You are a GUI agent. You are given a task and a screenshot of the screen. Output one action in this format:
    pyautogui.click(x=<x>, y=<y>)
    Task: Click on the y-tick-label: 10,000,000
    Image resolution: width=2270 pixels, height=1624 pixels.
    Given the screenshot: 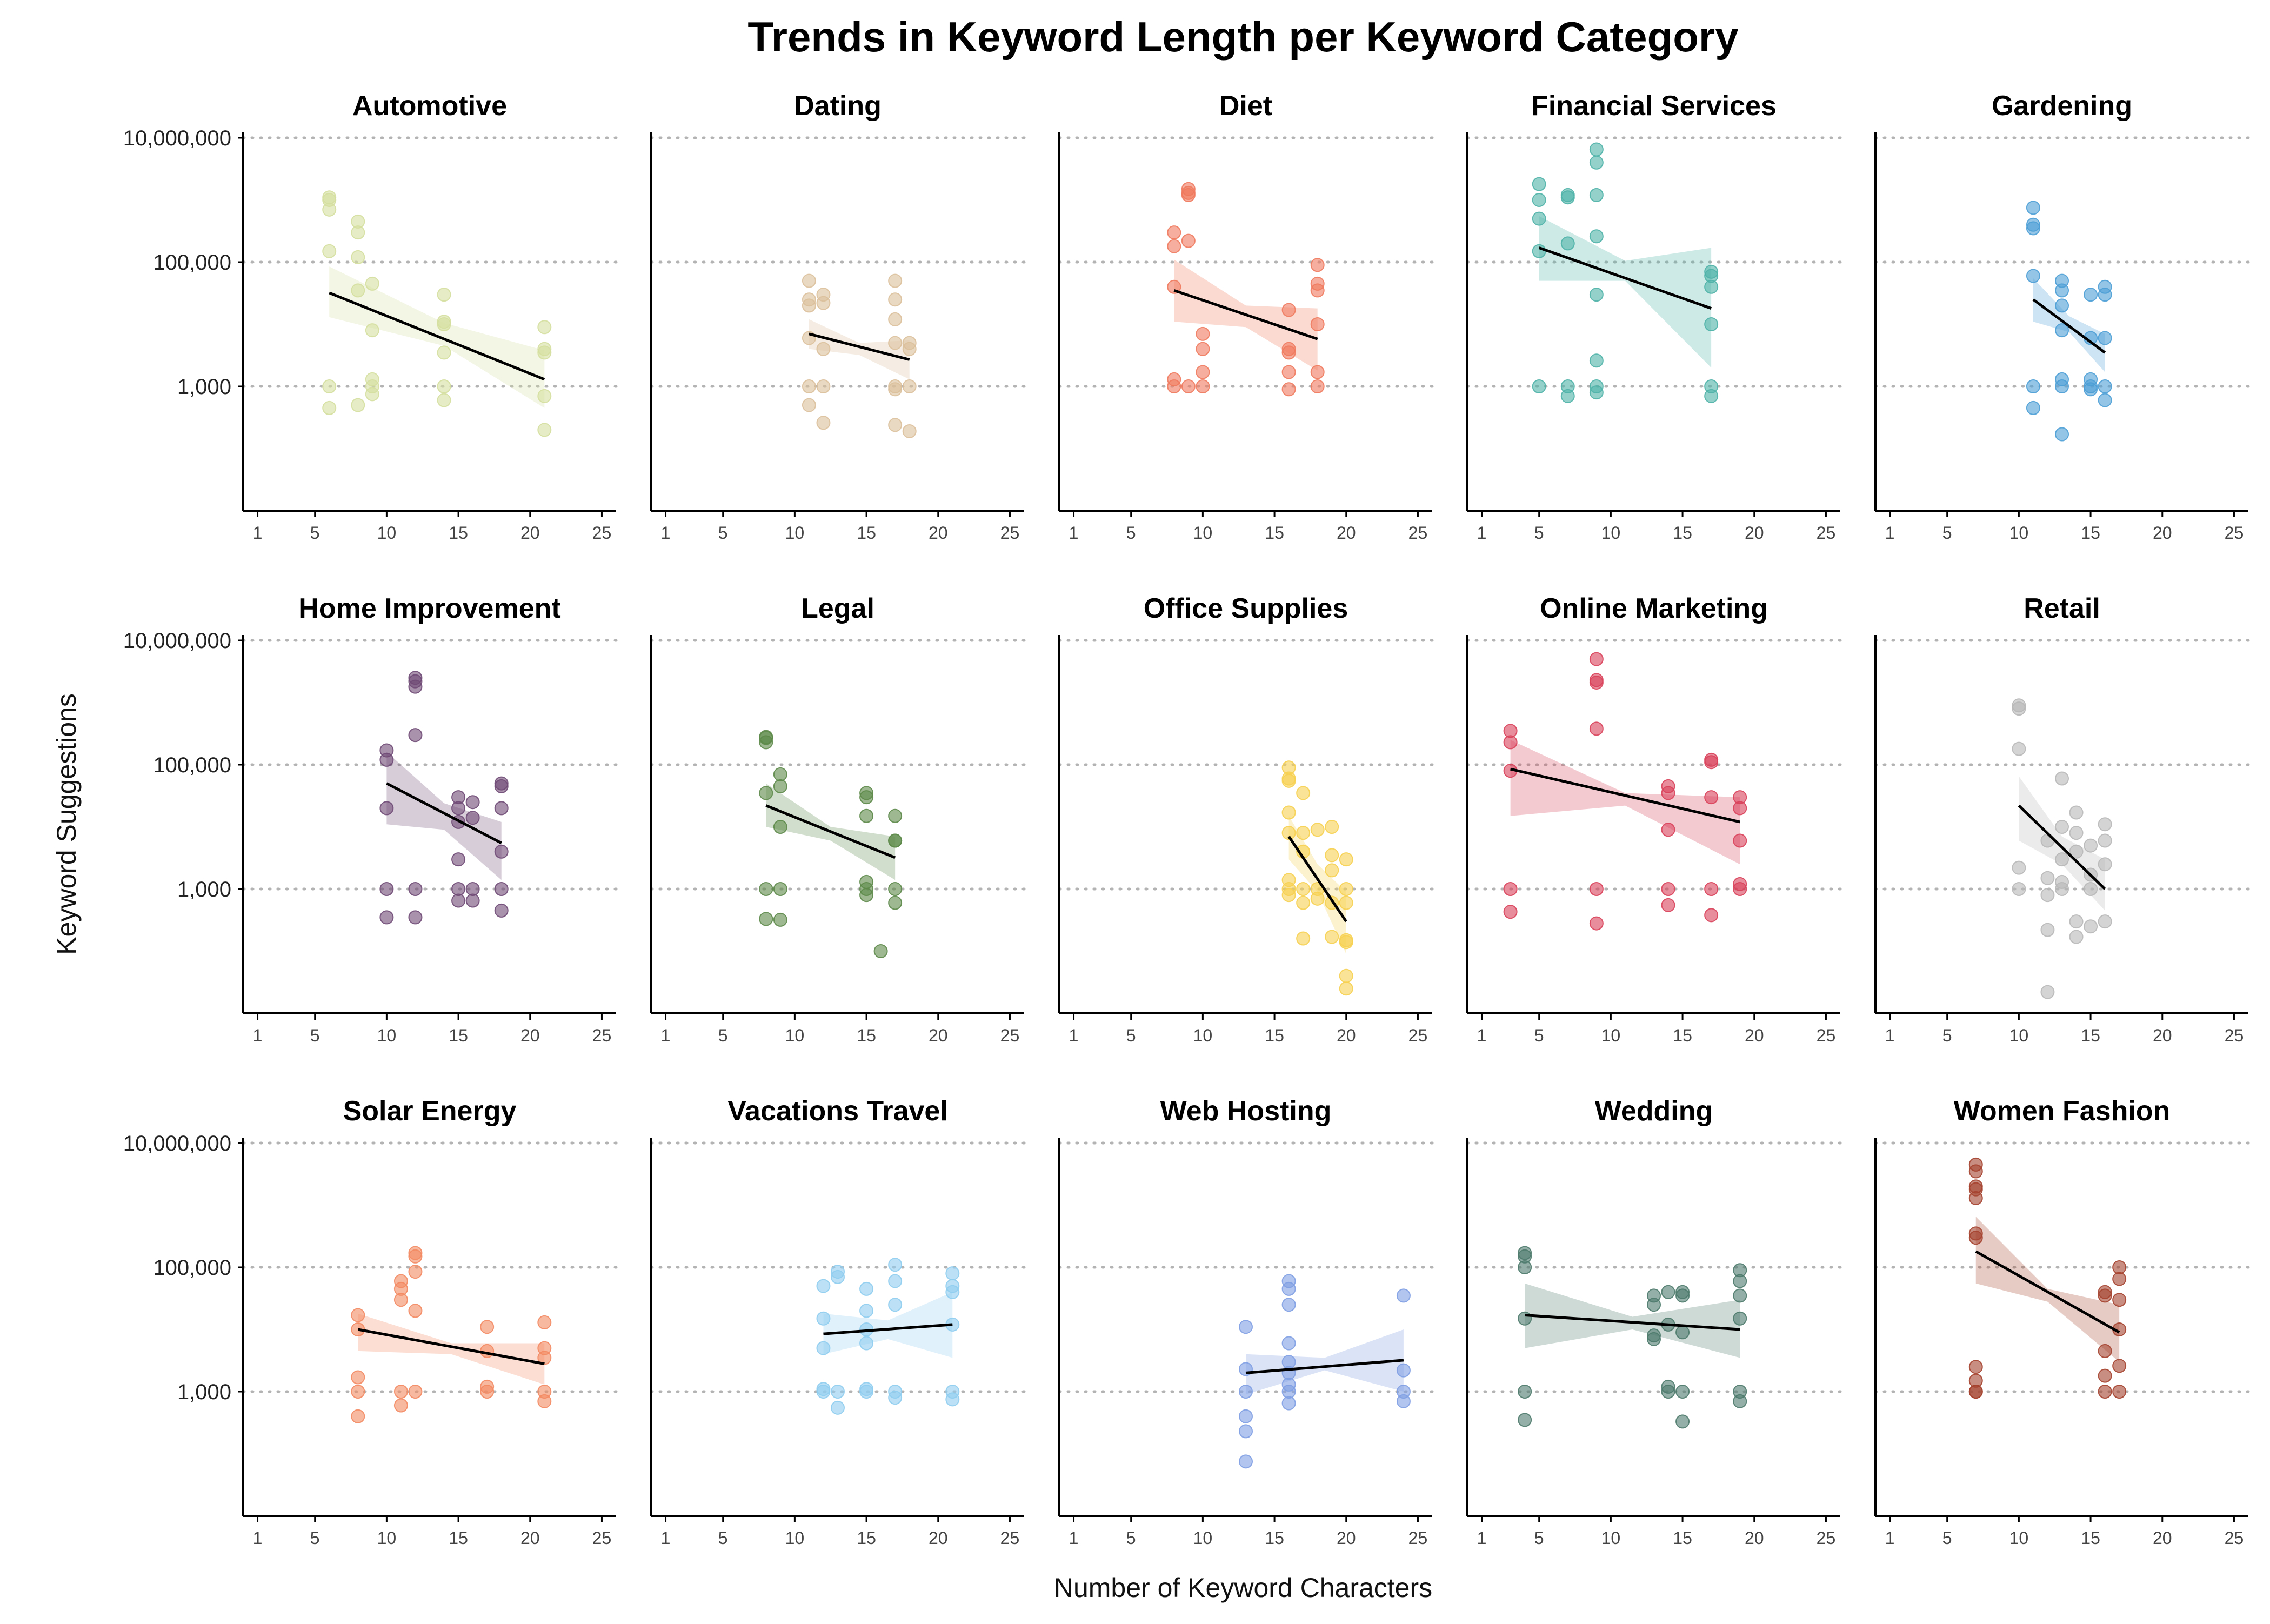 What is the action you would take?
    pyautogui.click(x=177, y=1143)
    